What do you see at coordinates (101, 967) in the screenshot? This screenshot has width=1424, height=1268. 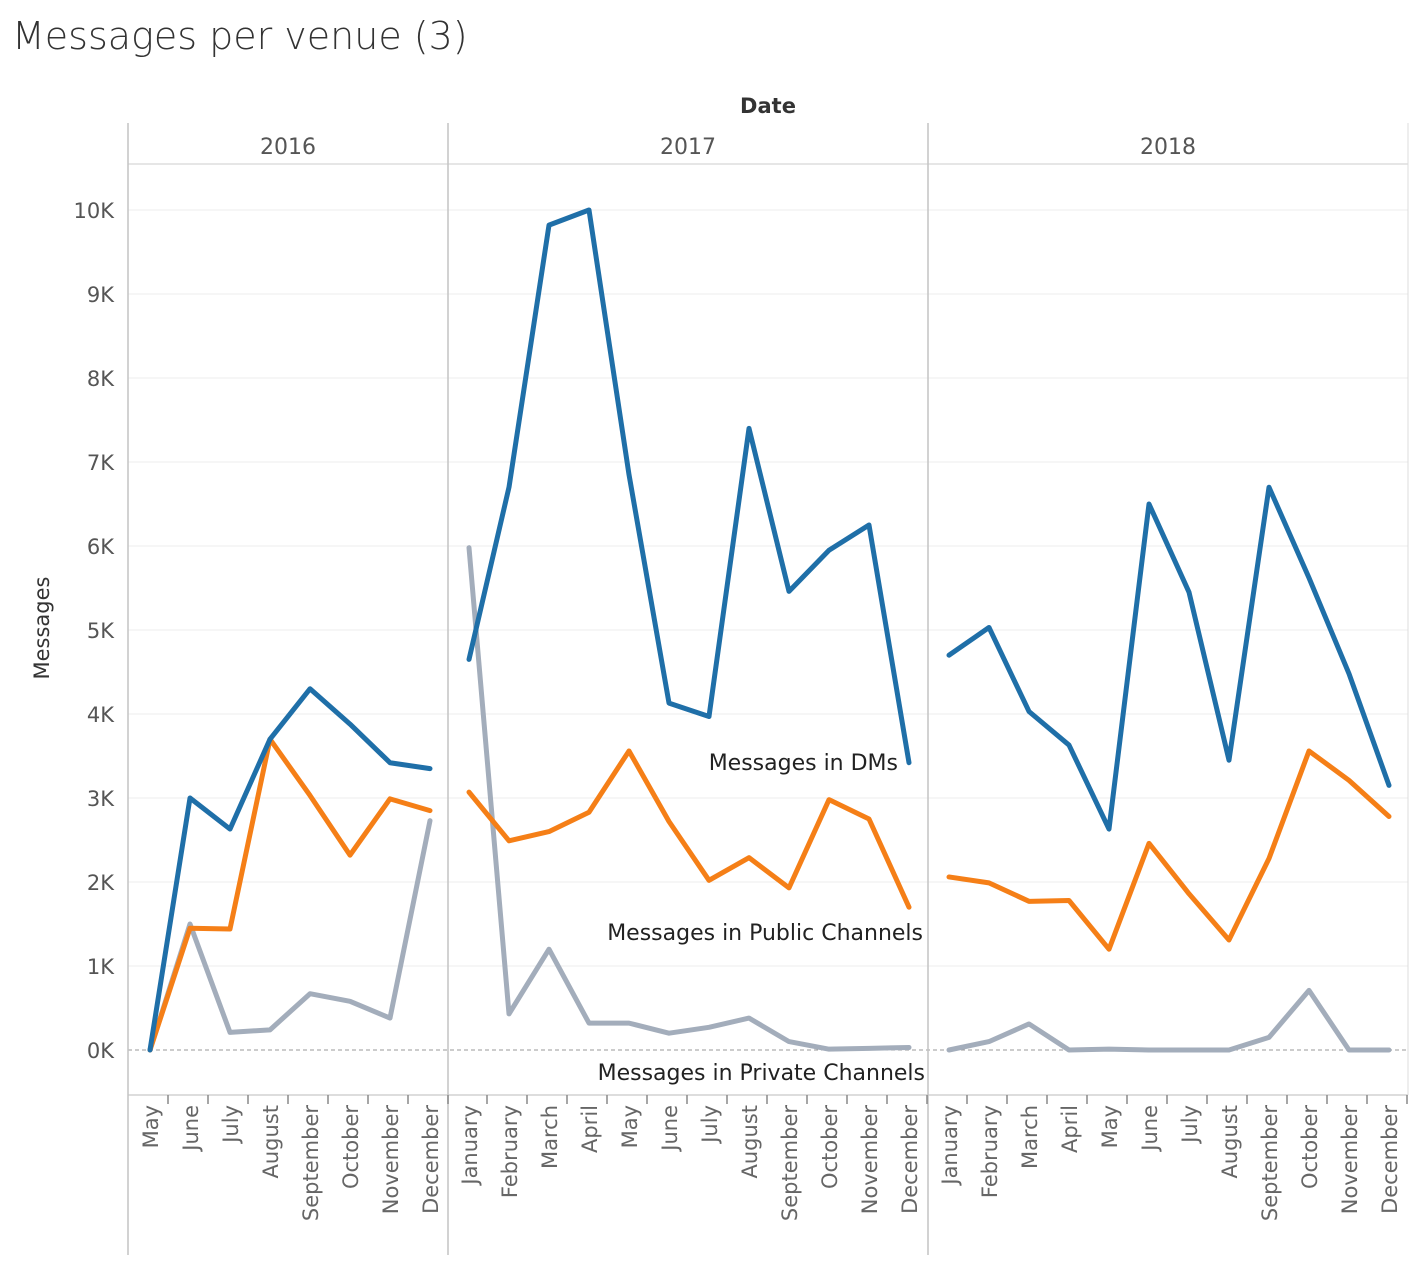 I see `y-tick-label: 1K` at bounding box center [101, 967].